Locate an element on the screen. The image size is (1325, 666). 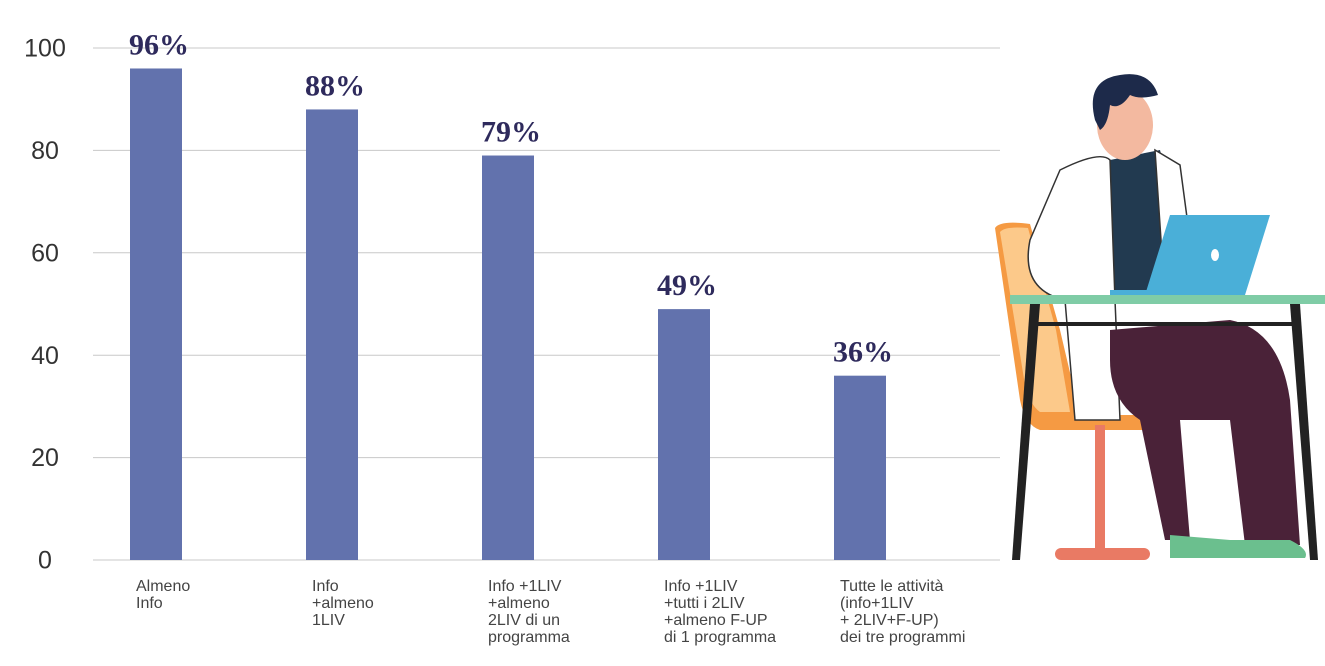
y-tick-label: 40 is located at coordinates (45, 356).